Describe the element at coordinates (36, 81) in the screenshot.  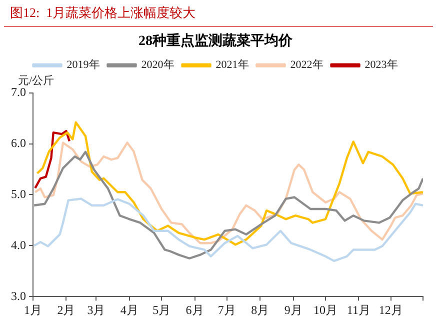
I see `y-axis-title: 元/公斤` at that location.